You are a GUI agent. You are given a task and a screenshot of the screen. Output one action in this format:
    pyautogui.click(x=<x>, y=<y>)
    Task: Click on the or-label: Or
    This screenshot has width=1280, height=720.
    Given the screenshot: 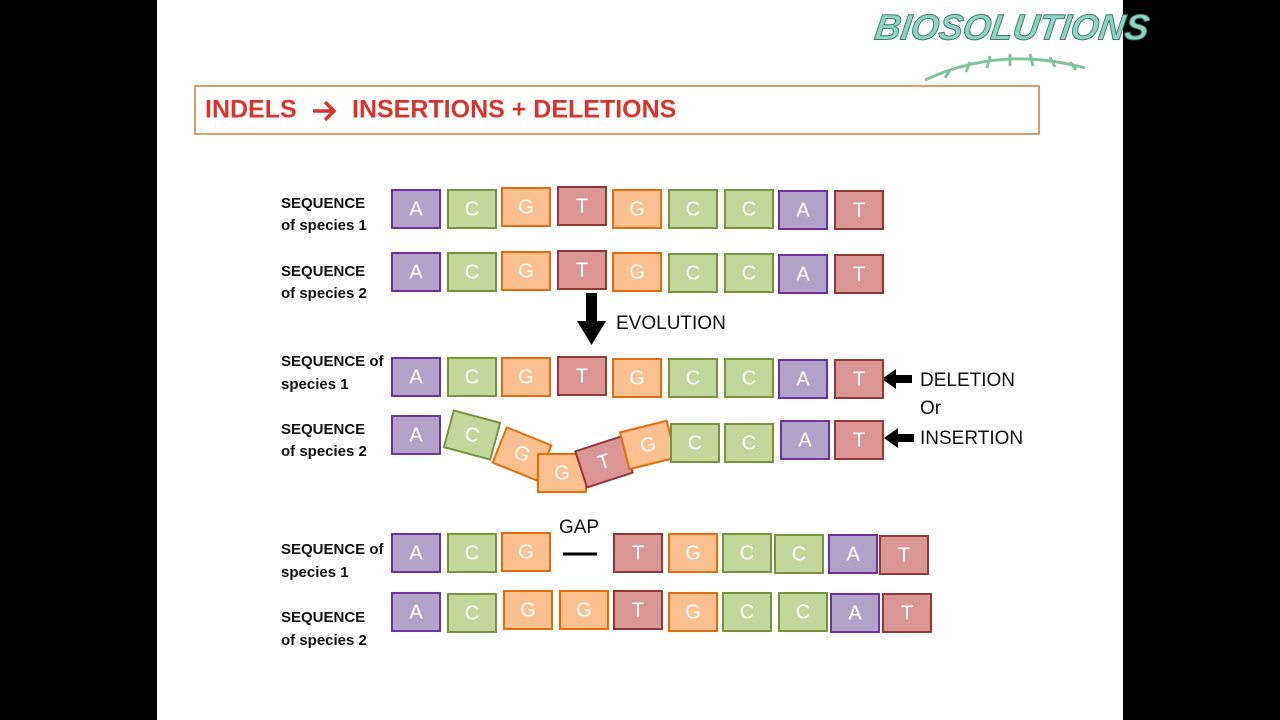 What is the action you would take?
    pyautogui.click(x=931, y=408)
    